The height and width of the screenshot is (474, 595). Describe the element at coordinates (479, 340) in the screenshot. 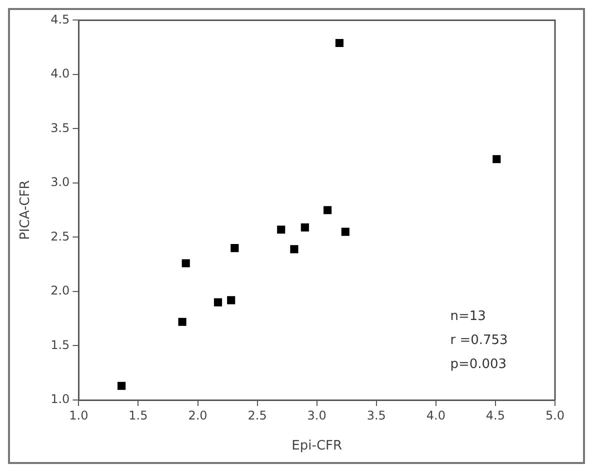

I see `annotation: r =0.753` at that location.